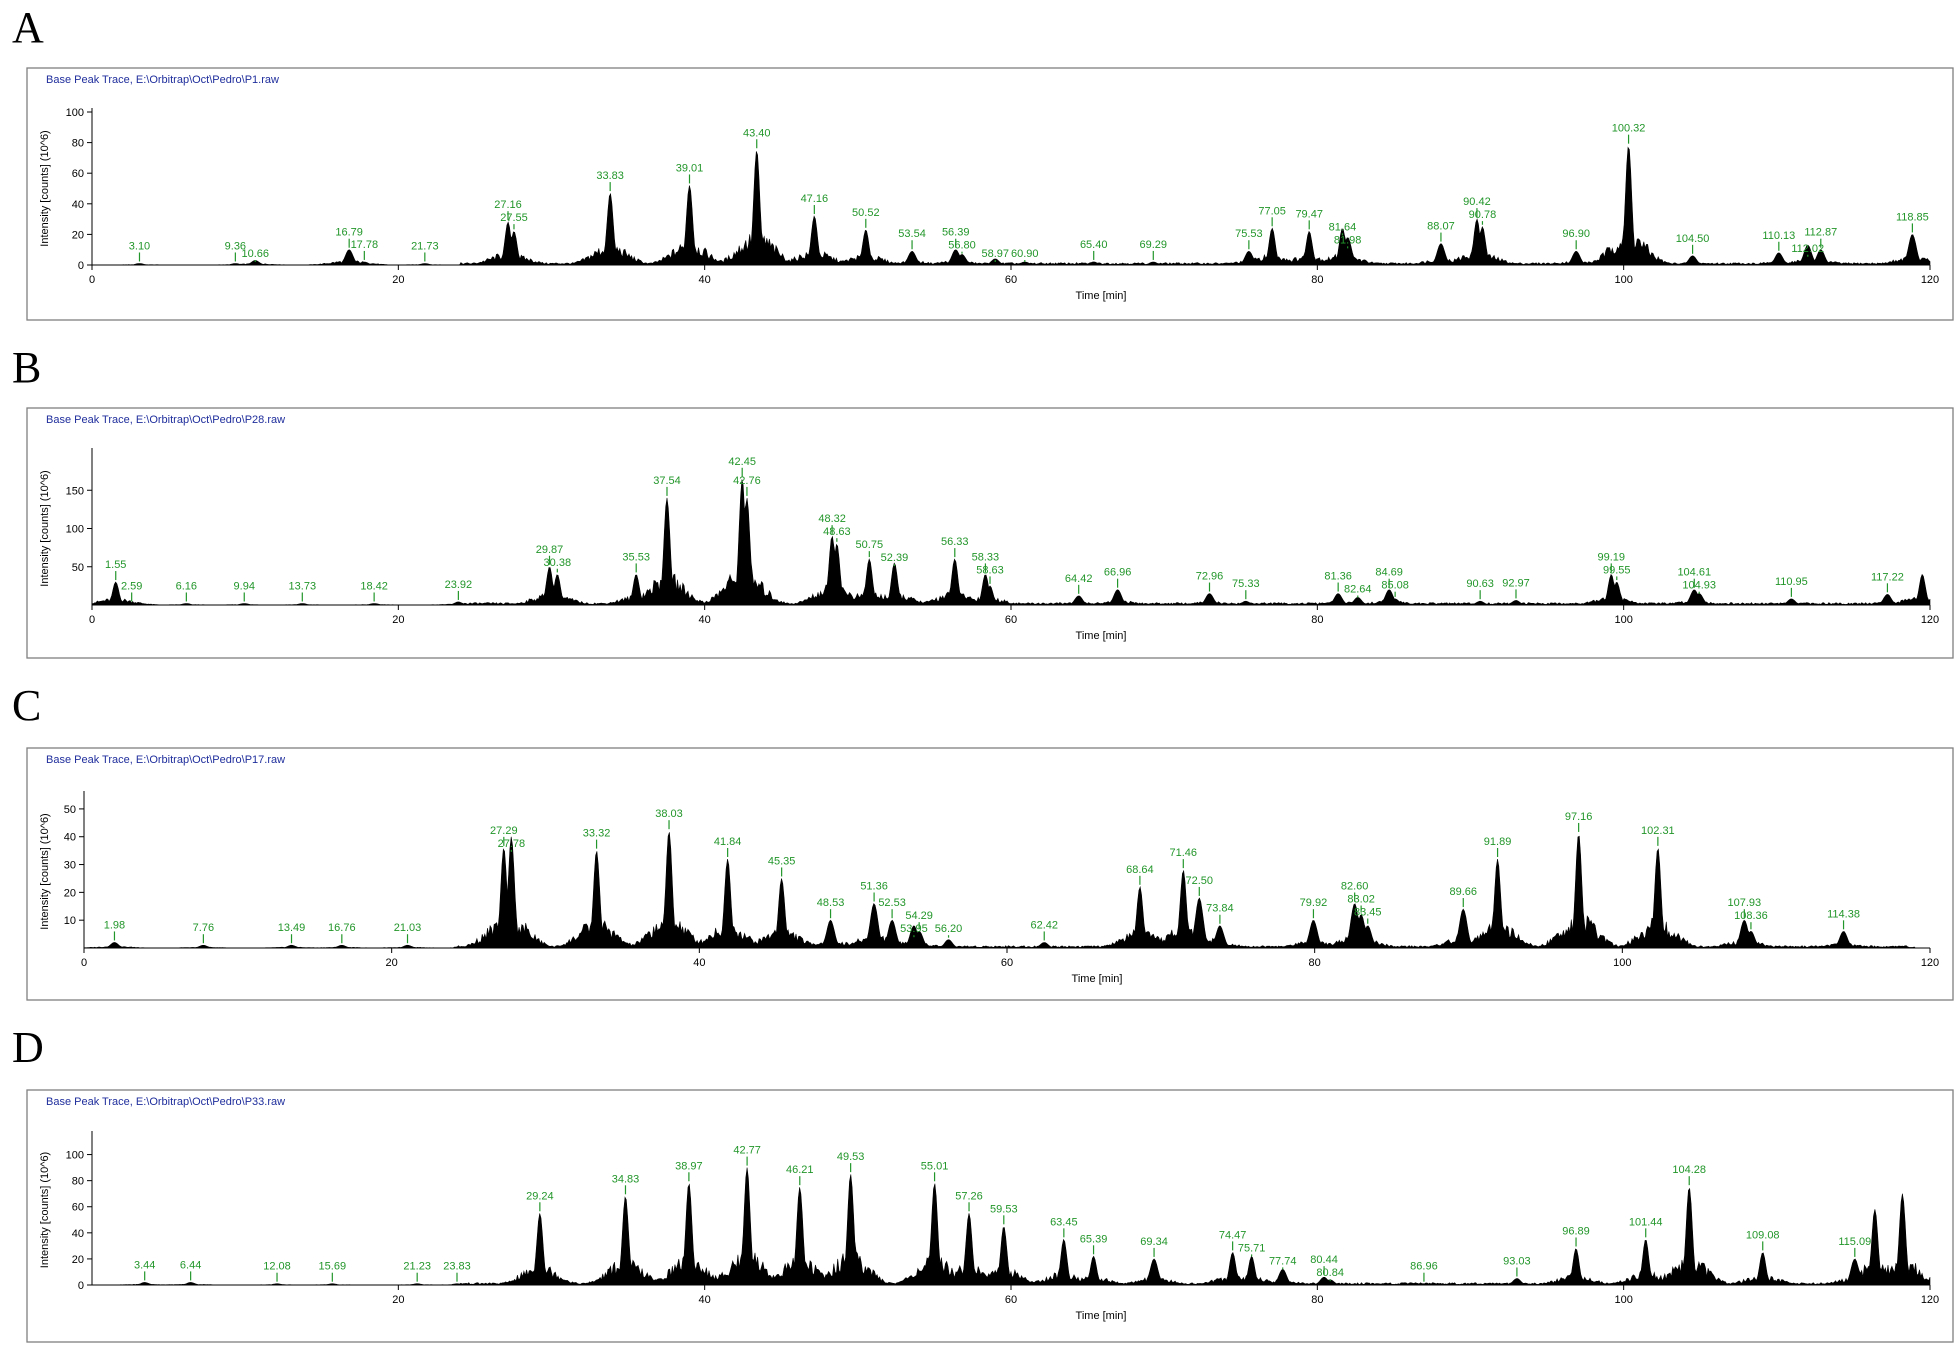 This screenshot has width=1959, height=1347. Describe the element at coordinates (70, 810) in the screenshot. I see `y-tick-label: 50` at that location.